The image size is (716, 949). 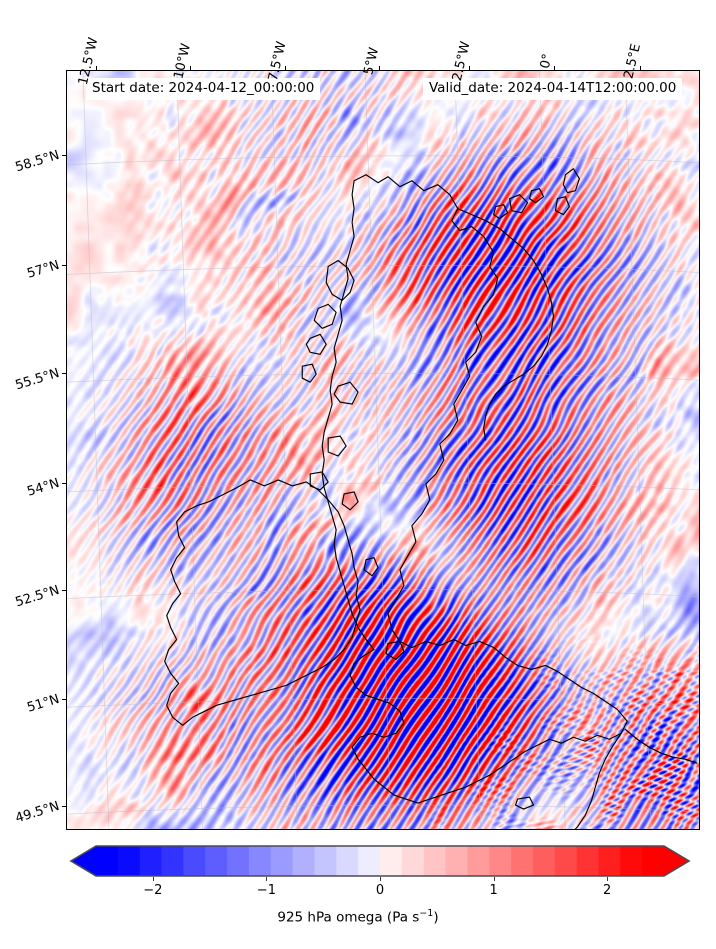 What do you see at coordinates (380, 861) in the screenshot?
I see `colorbar-gradient` at bounding box center [380, 861].